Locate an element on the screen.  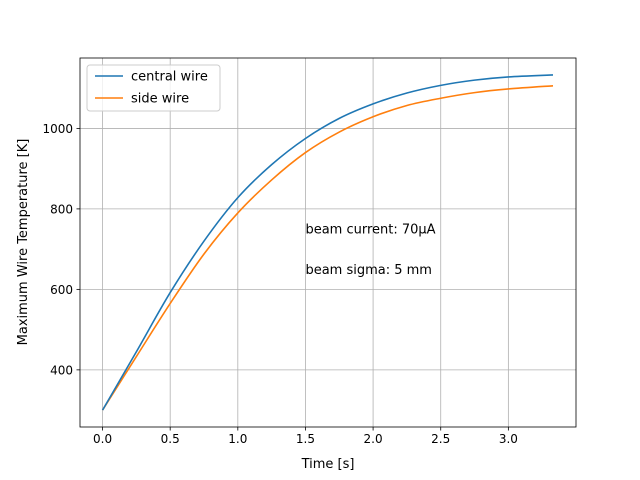
annotations: beam current: 70μA beam sigma: 5 mm is located at coordinates (370, 250).